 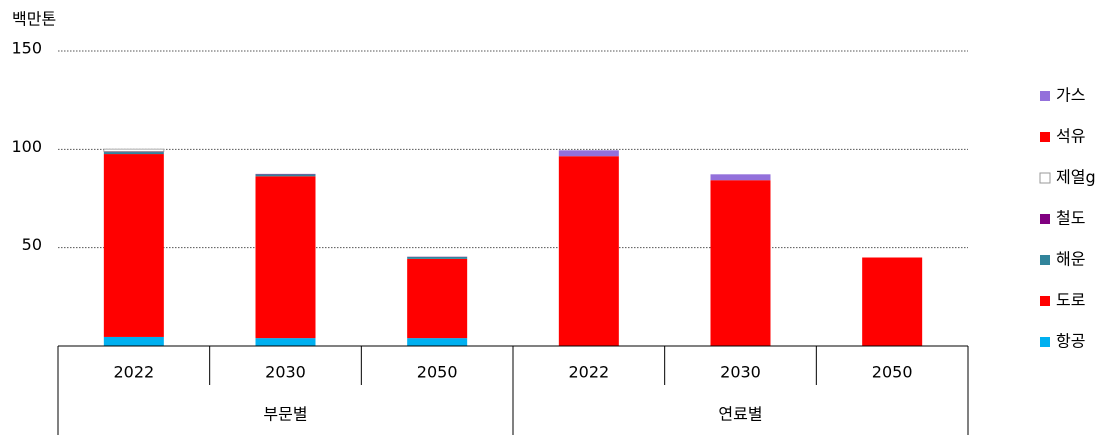 What do you see at coordinates (1070, 95) in the screenshot?
I see `legend-label: 가스` at bounding box center [1070, 95].